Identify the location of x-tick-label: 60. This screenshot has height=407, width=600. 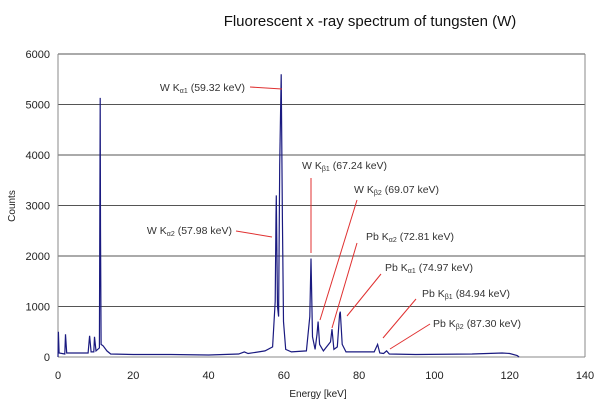
(284, 376).